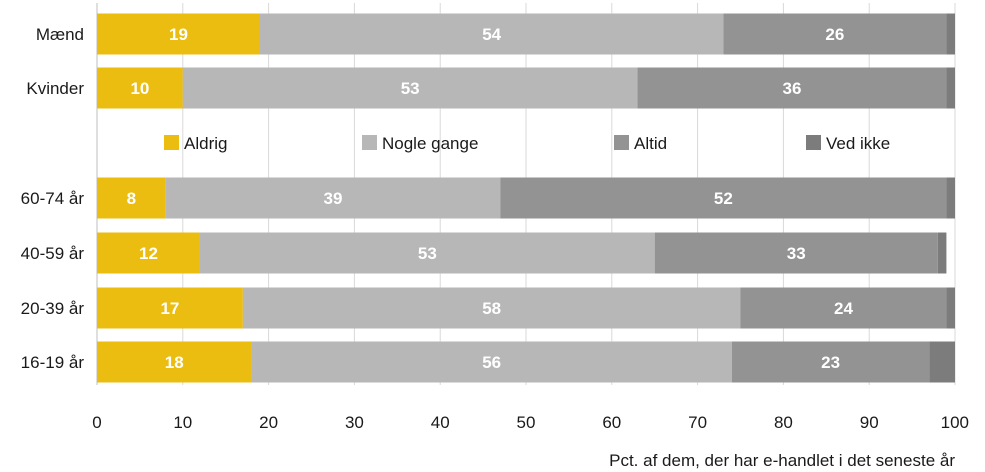 This screenshot has height=472, width=985. I want to click on bar-value-label: 54, so click(491, 34).